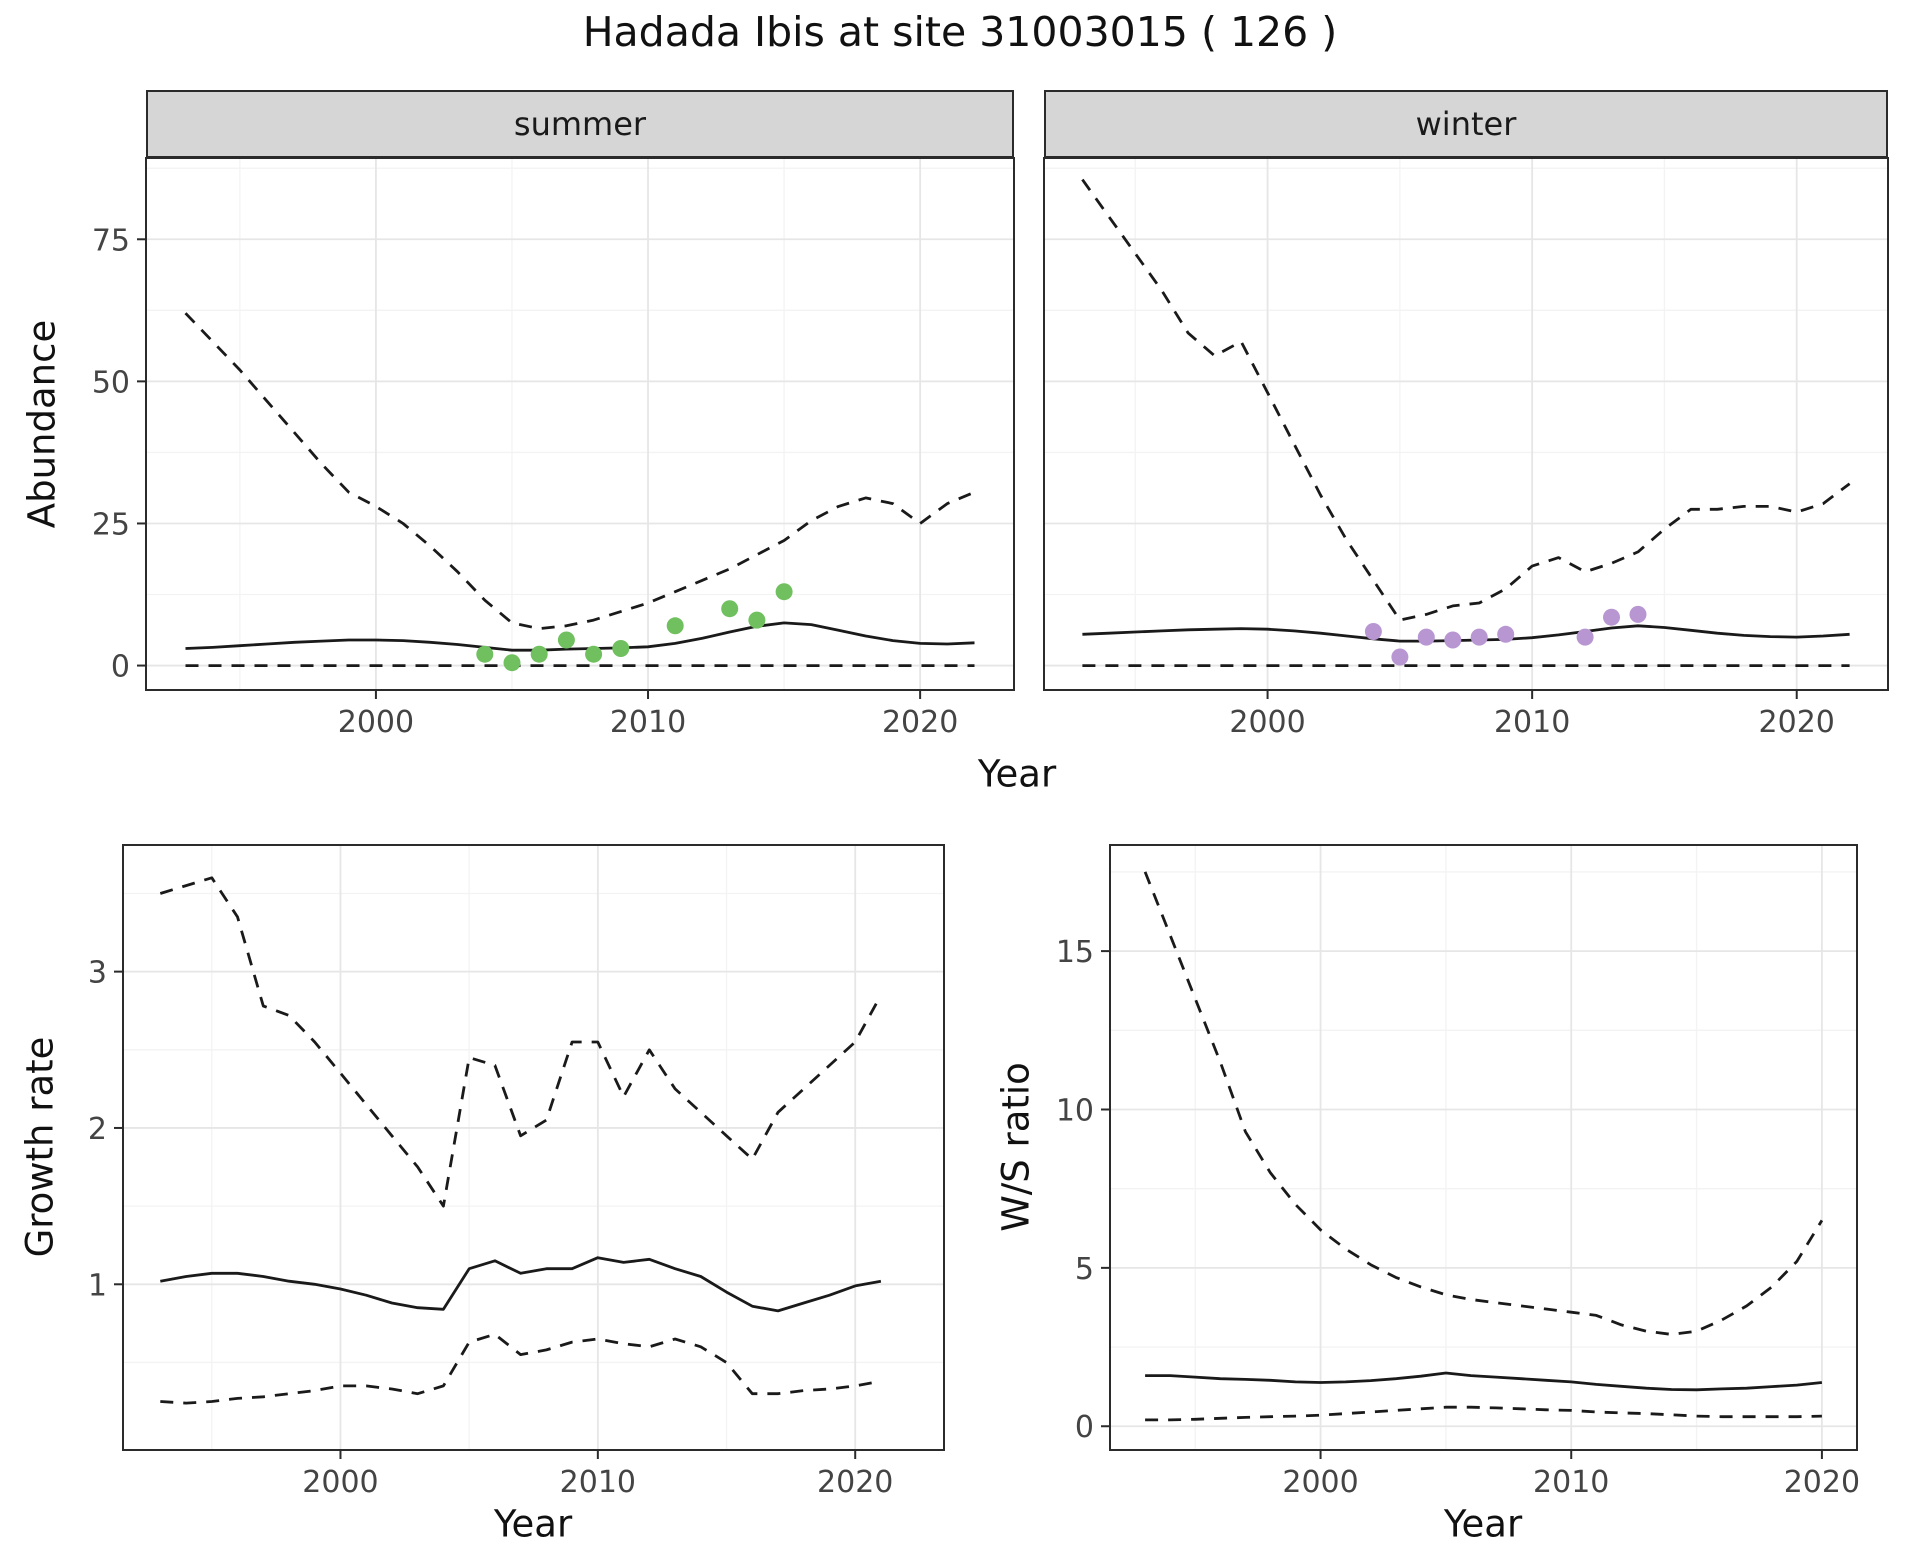  What do you see at coordinates (1017, 774) in the screenshot?
I see `top-x-axis-title: Year` at bounding box center [1017, 774].